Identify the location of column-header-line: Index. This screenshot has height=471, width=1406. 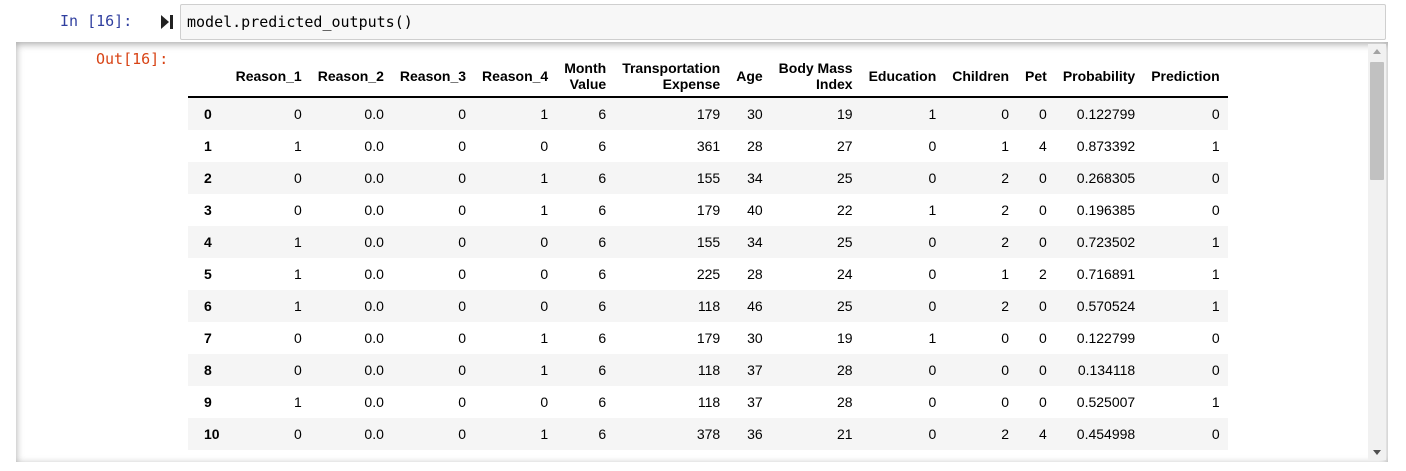
(834, 84).